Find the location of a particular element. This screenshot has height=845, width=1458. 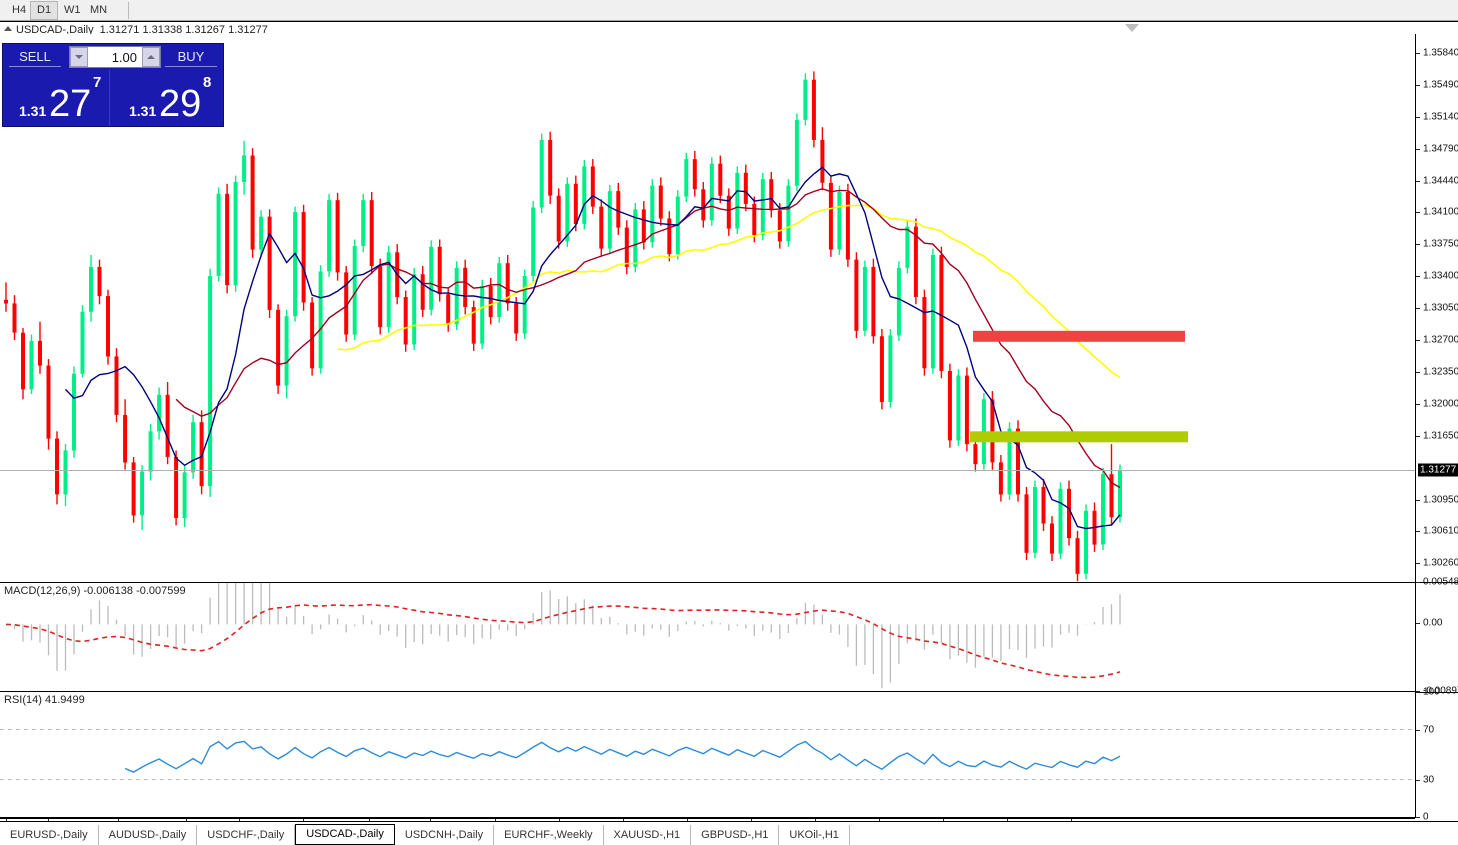

oct-prices-row: 1.31 27 7 1.31 29 8 is located at coordinates (113, 98).